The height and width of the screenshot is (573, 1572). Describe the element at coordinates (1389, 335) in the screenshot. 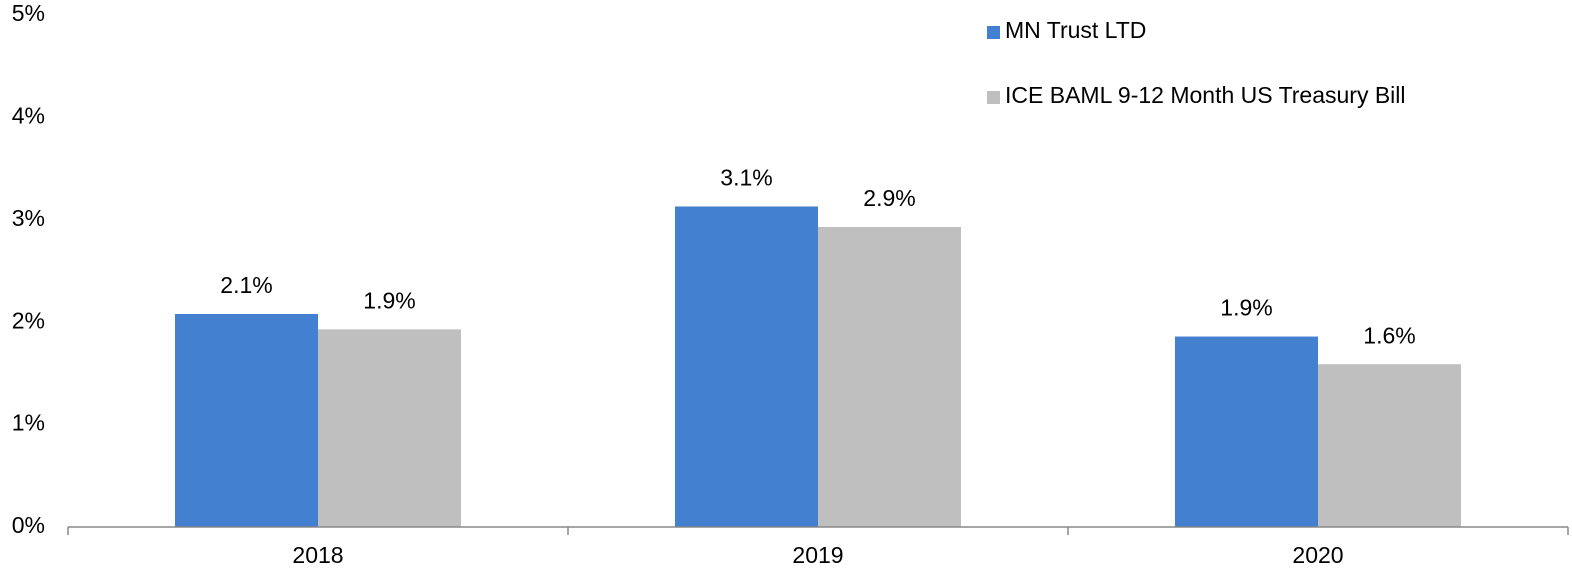

I see `data-label: 1.6%` at that location.